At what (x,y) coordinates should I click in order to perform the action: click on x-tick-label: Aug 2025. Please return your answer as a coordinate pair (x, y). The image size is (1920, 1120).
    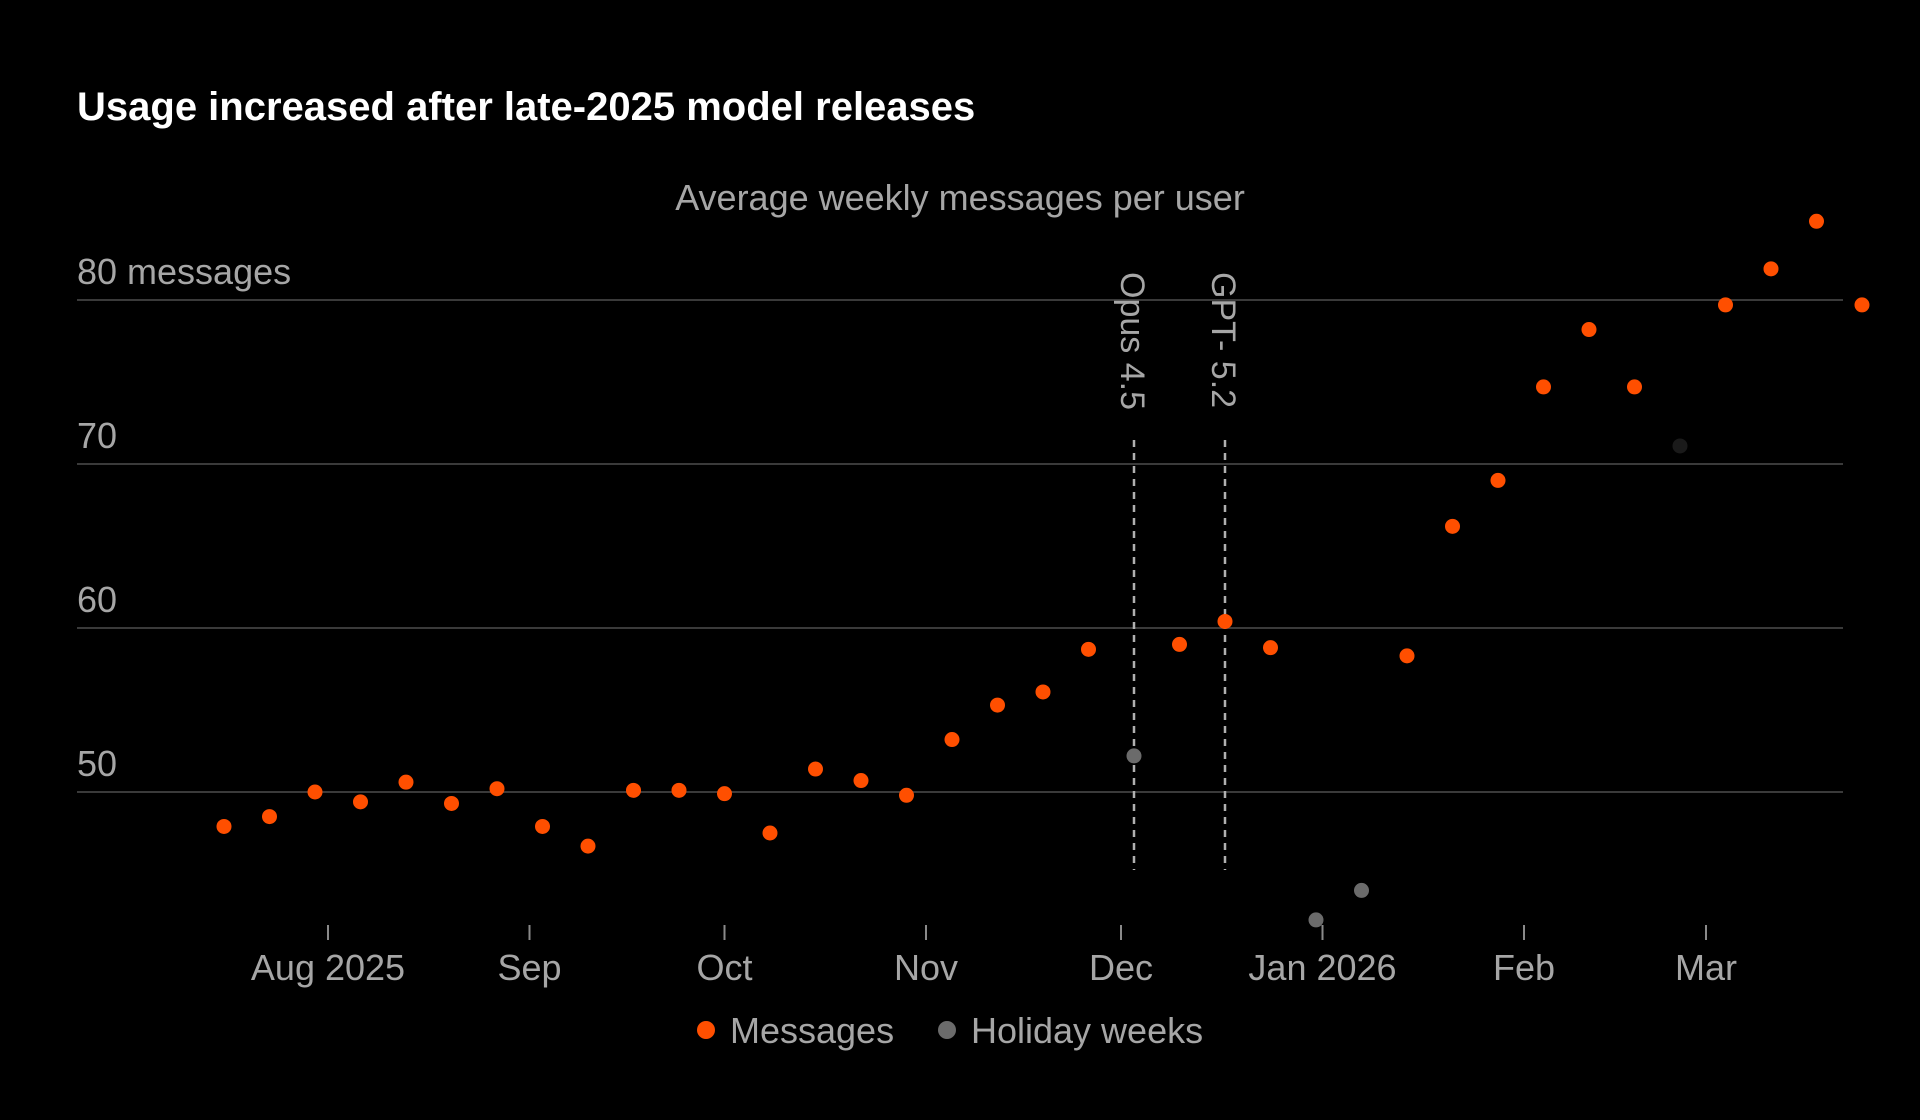
    Looking at the image, I should click on (328, 967).